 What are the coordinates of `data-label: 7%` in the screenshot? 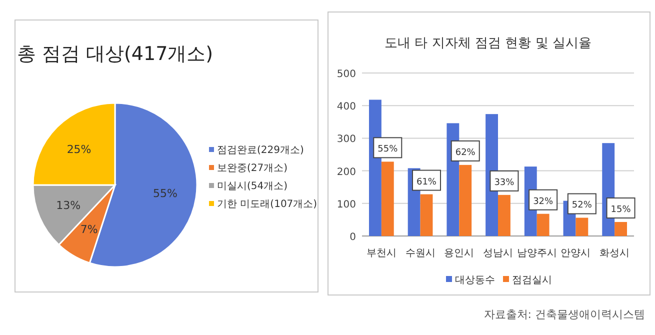 It's located at (89, 229).